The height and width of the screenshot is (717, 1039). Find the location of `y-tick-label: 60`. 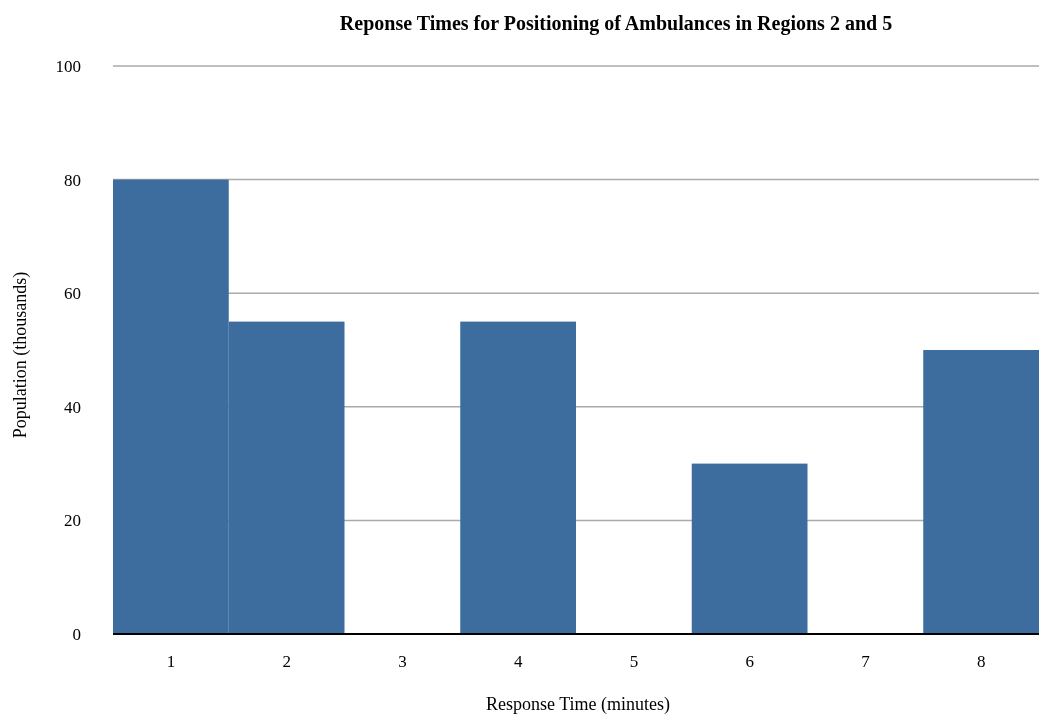

y-tick-label: 60 is located at coordinates (72, 294).